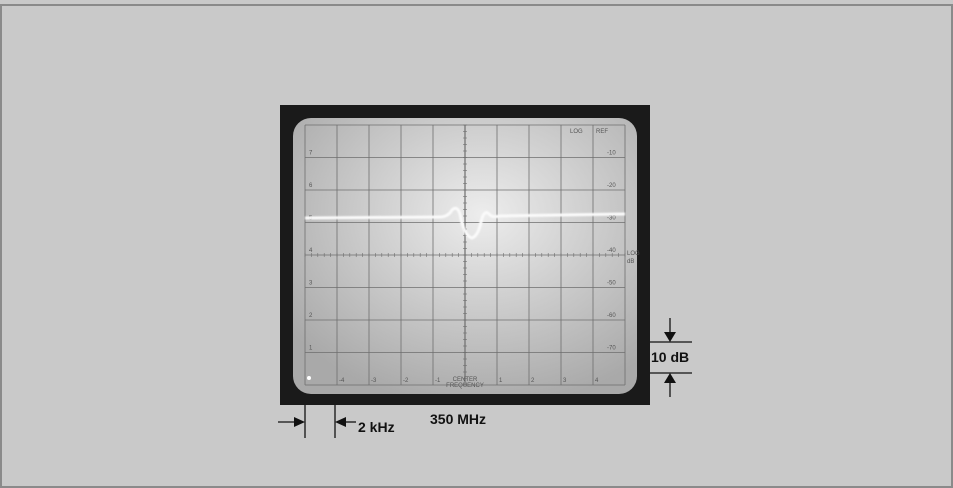 This screenshot has height=488, width=953. I want to click on screen-left-label: 6, so click(311, 186).